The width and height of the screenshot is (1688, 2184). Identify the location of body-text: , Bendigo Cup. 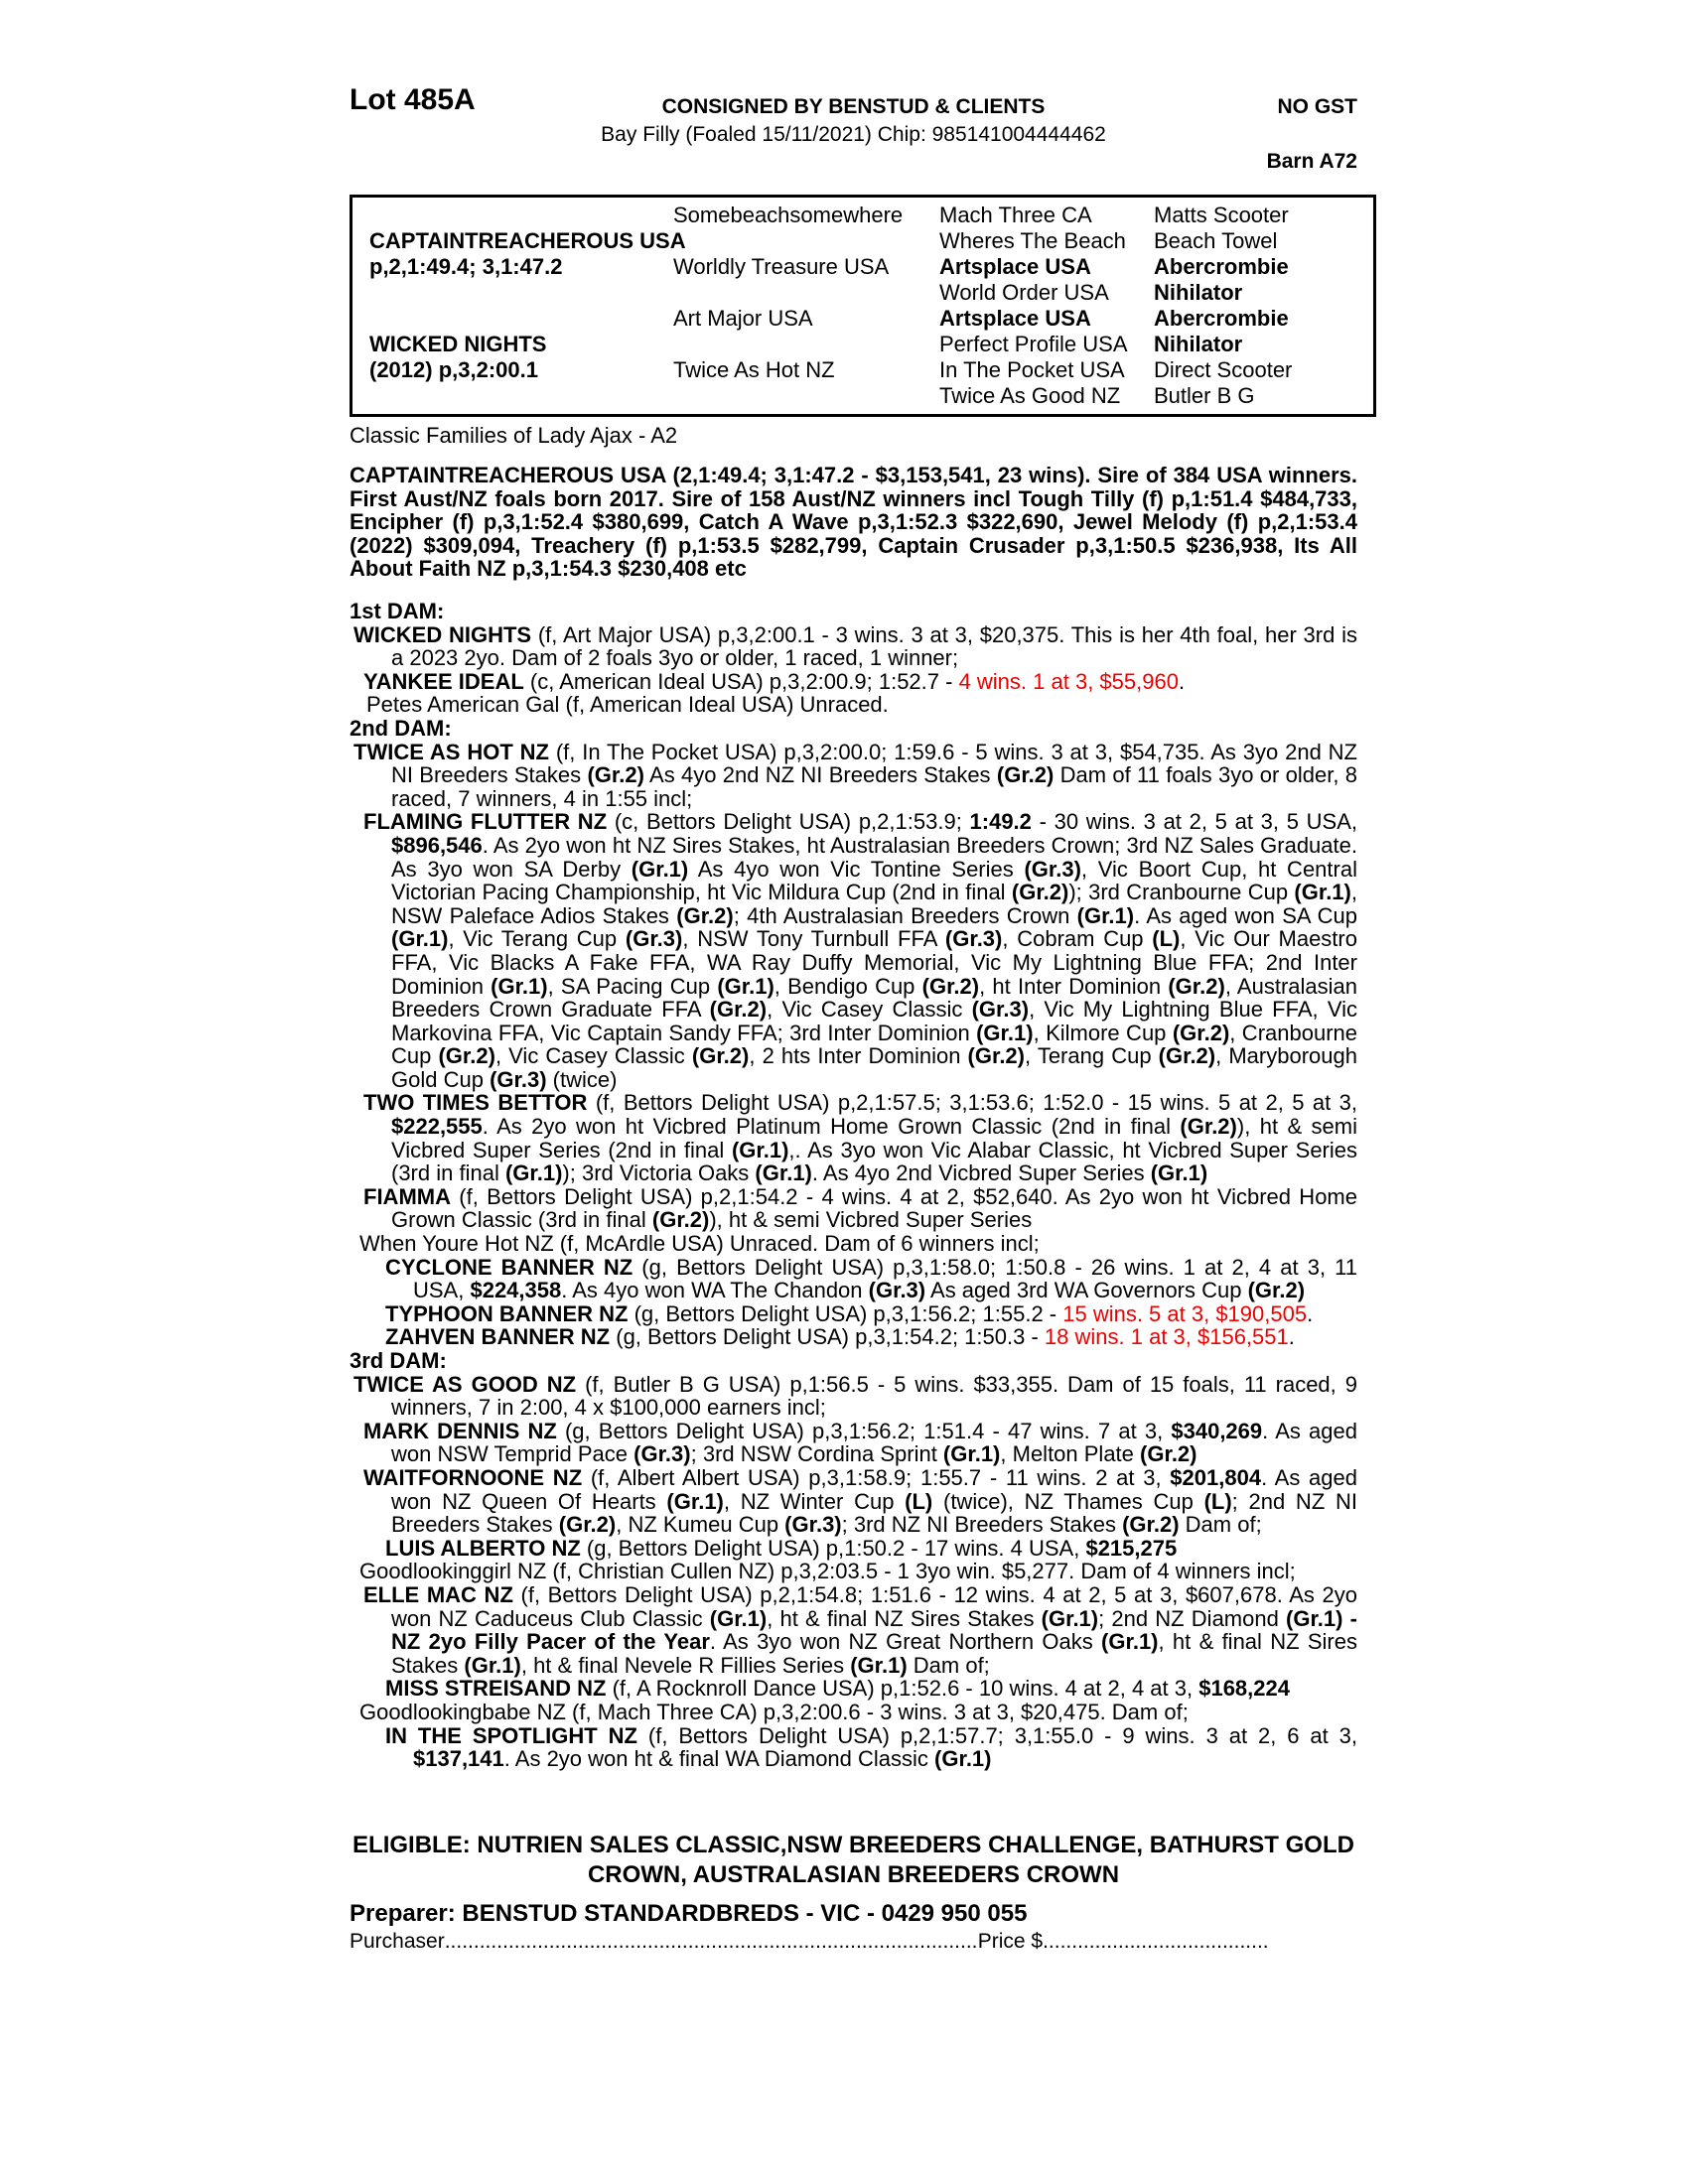
(848, 986).